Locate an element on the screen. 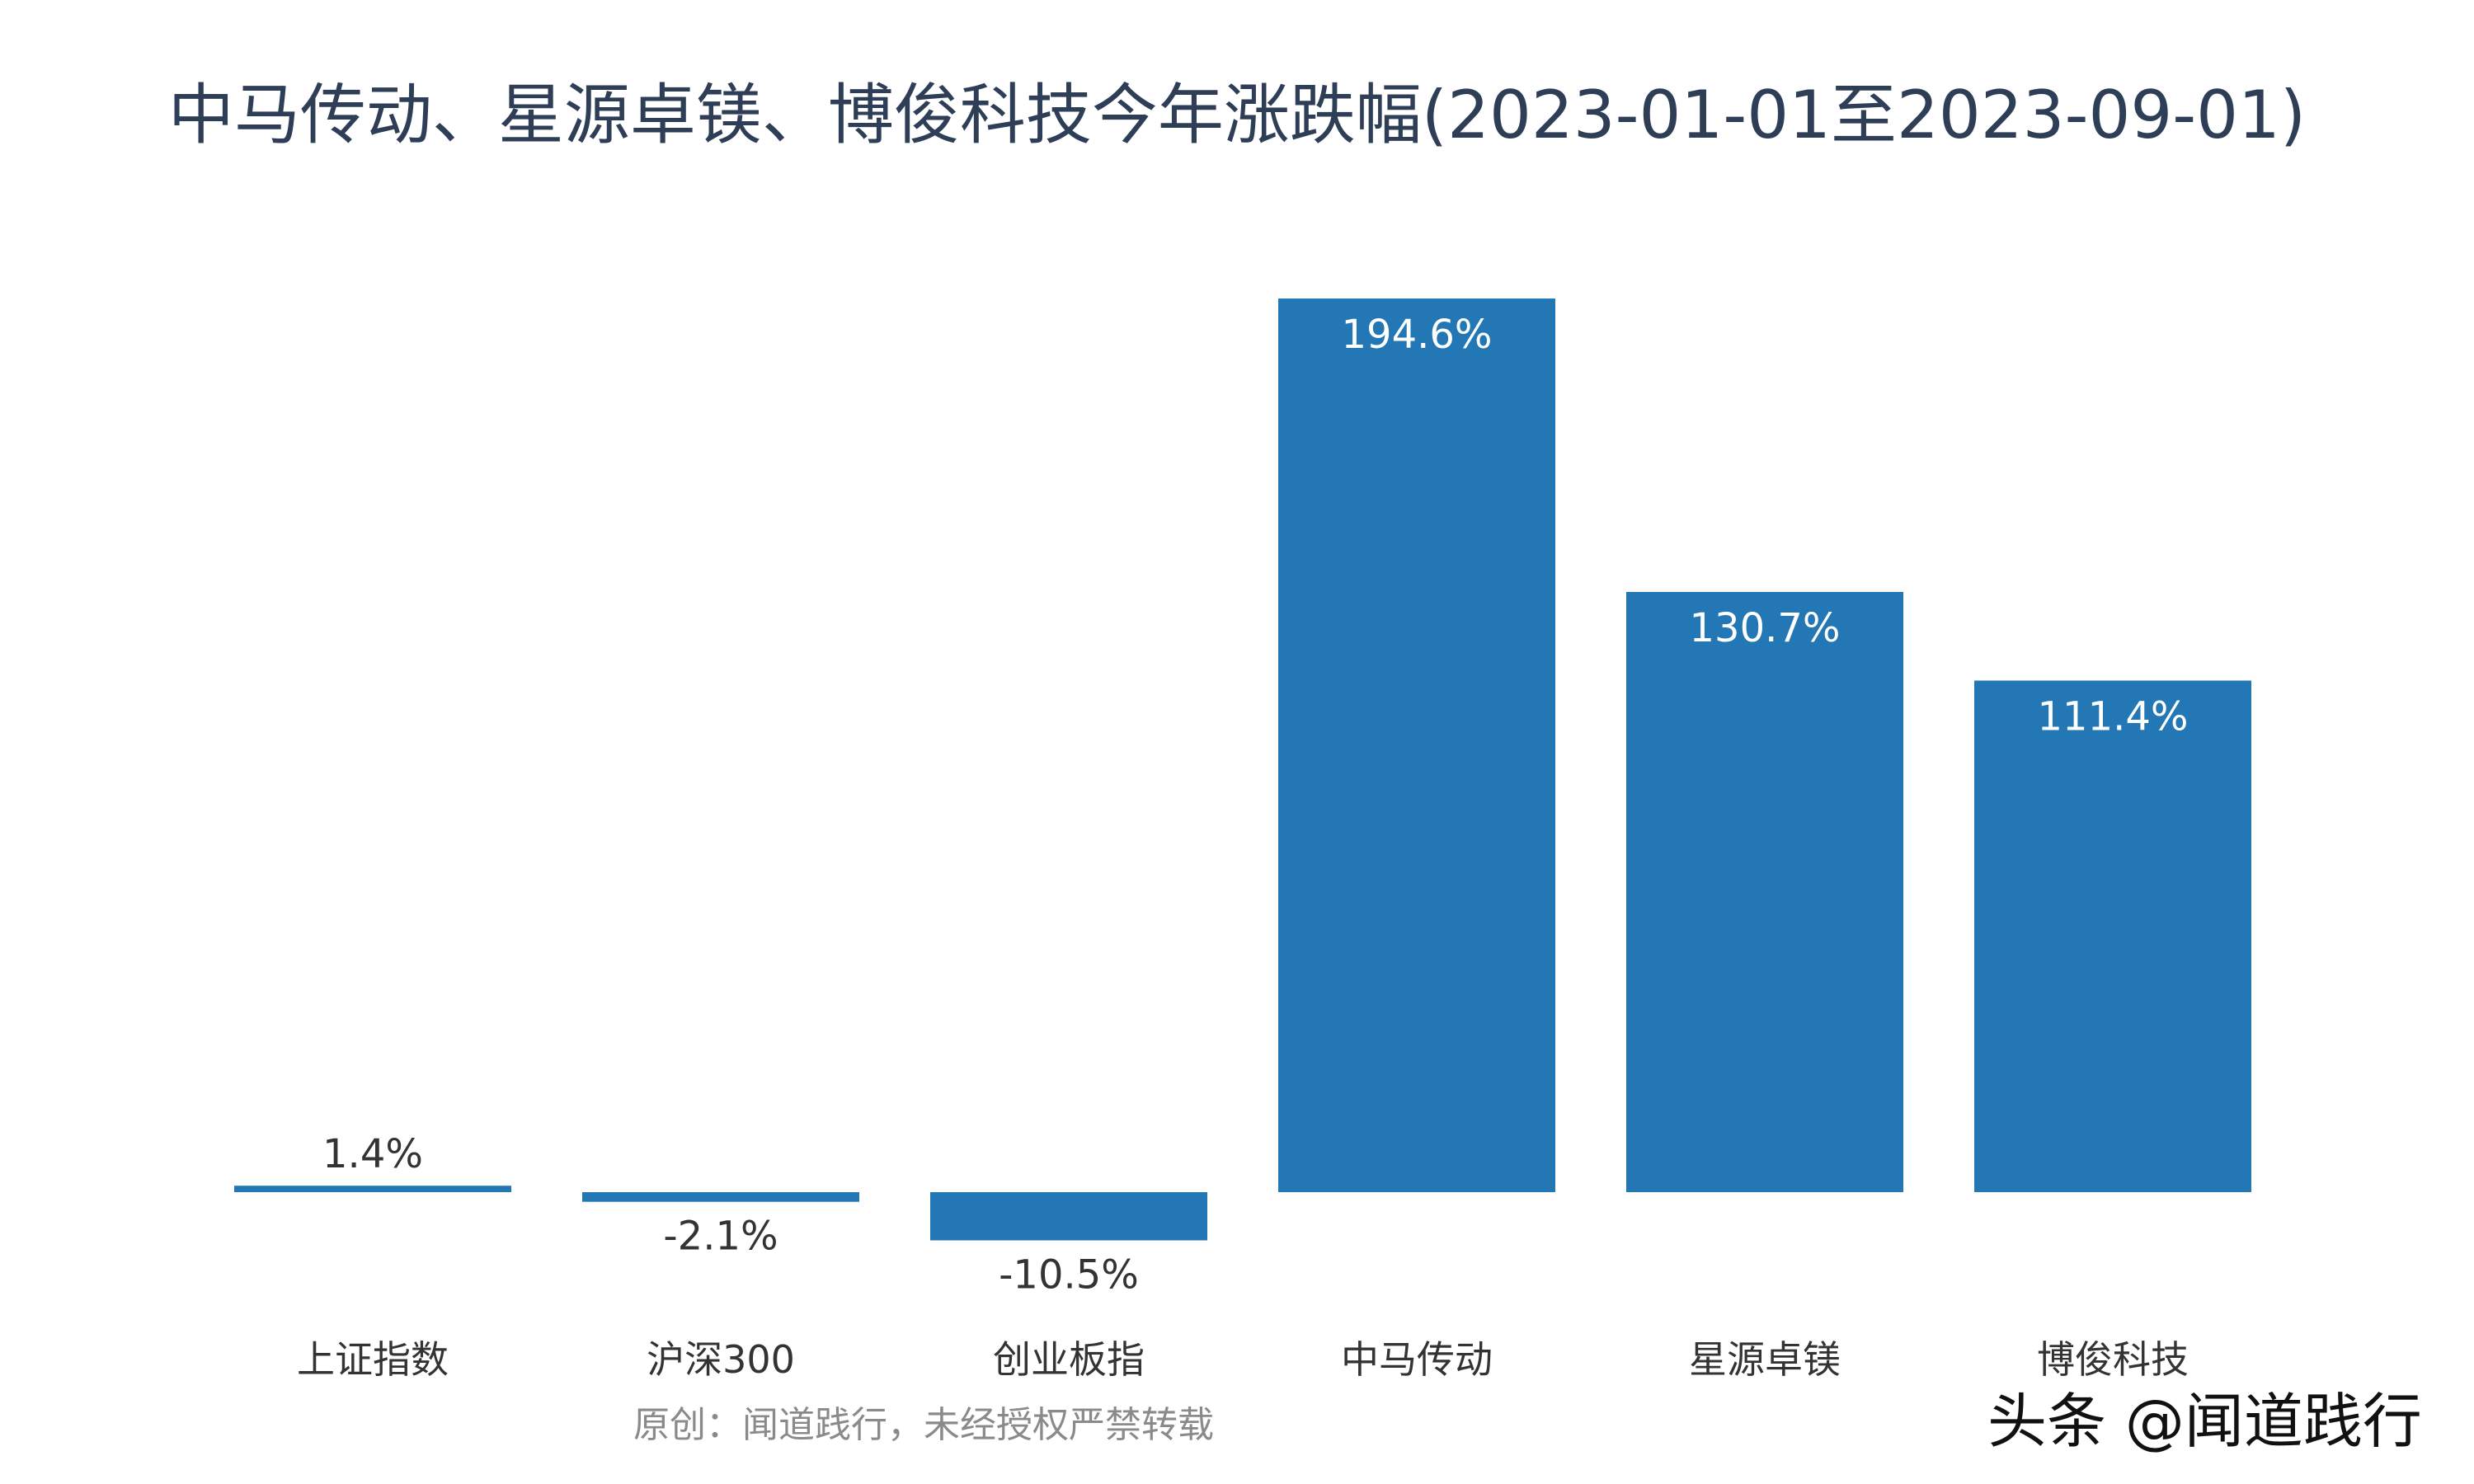  value-label-2: -10.5% is located at coordinates (1069, 1275).